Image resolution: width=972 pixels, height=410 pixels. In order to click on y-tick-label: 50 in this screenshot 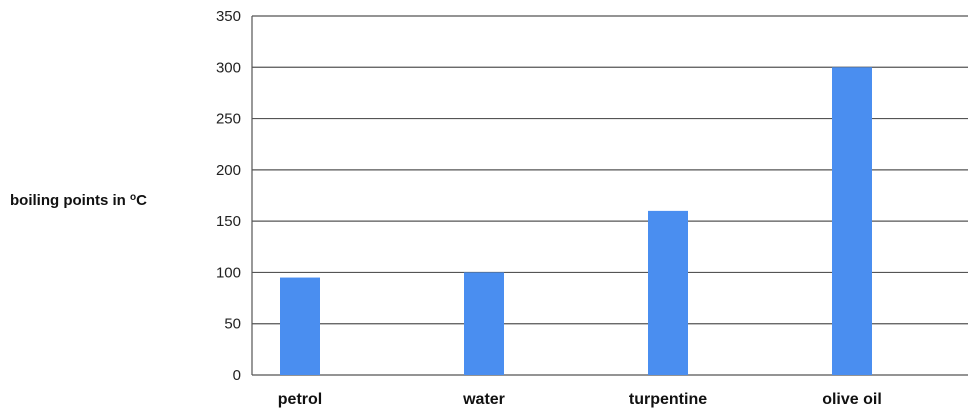, I will do `click(232, 324)`.